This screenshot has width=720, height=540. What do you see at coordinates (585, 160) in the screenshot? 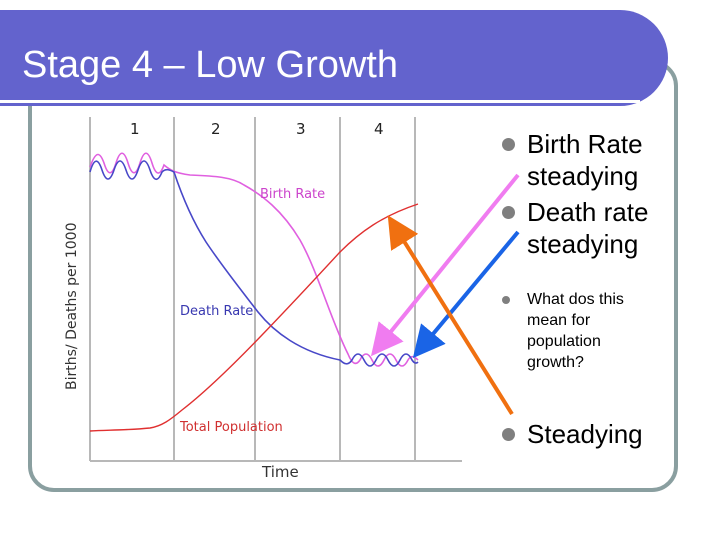
I see `bullet-text: Birth Rate steadying` at bounding box center [585, 160].